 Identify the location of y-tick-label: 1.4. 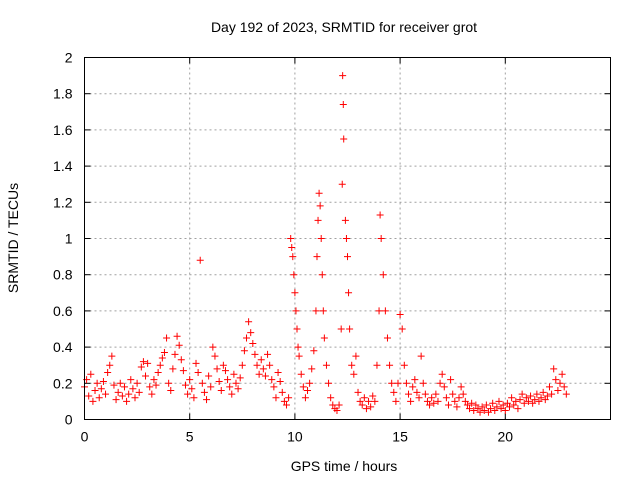
(63, 166).